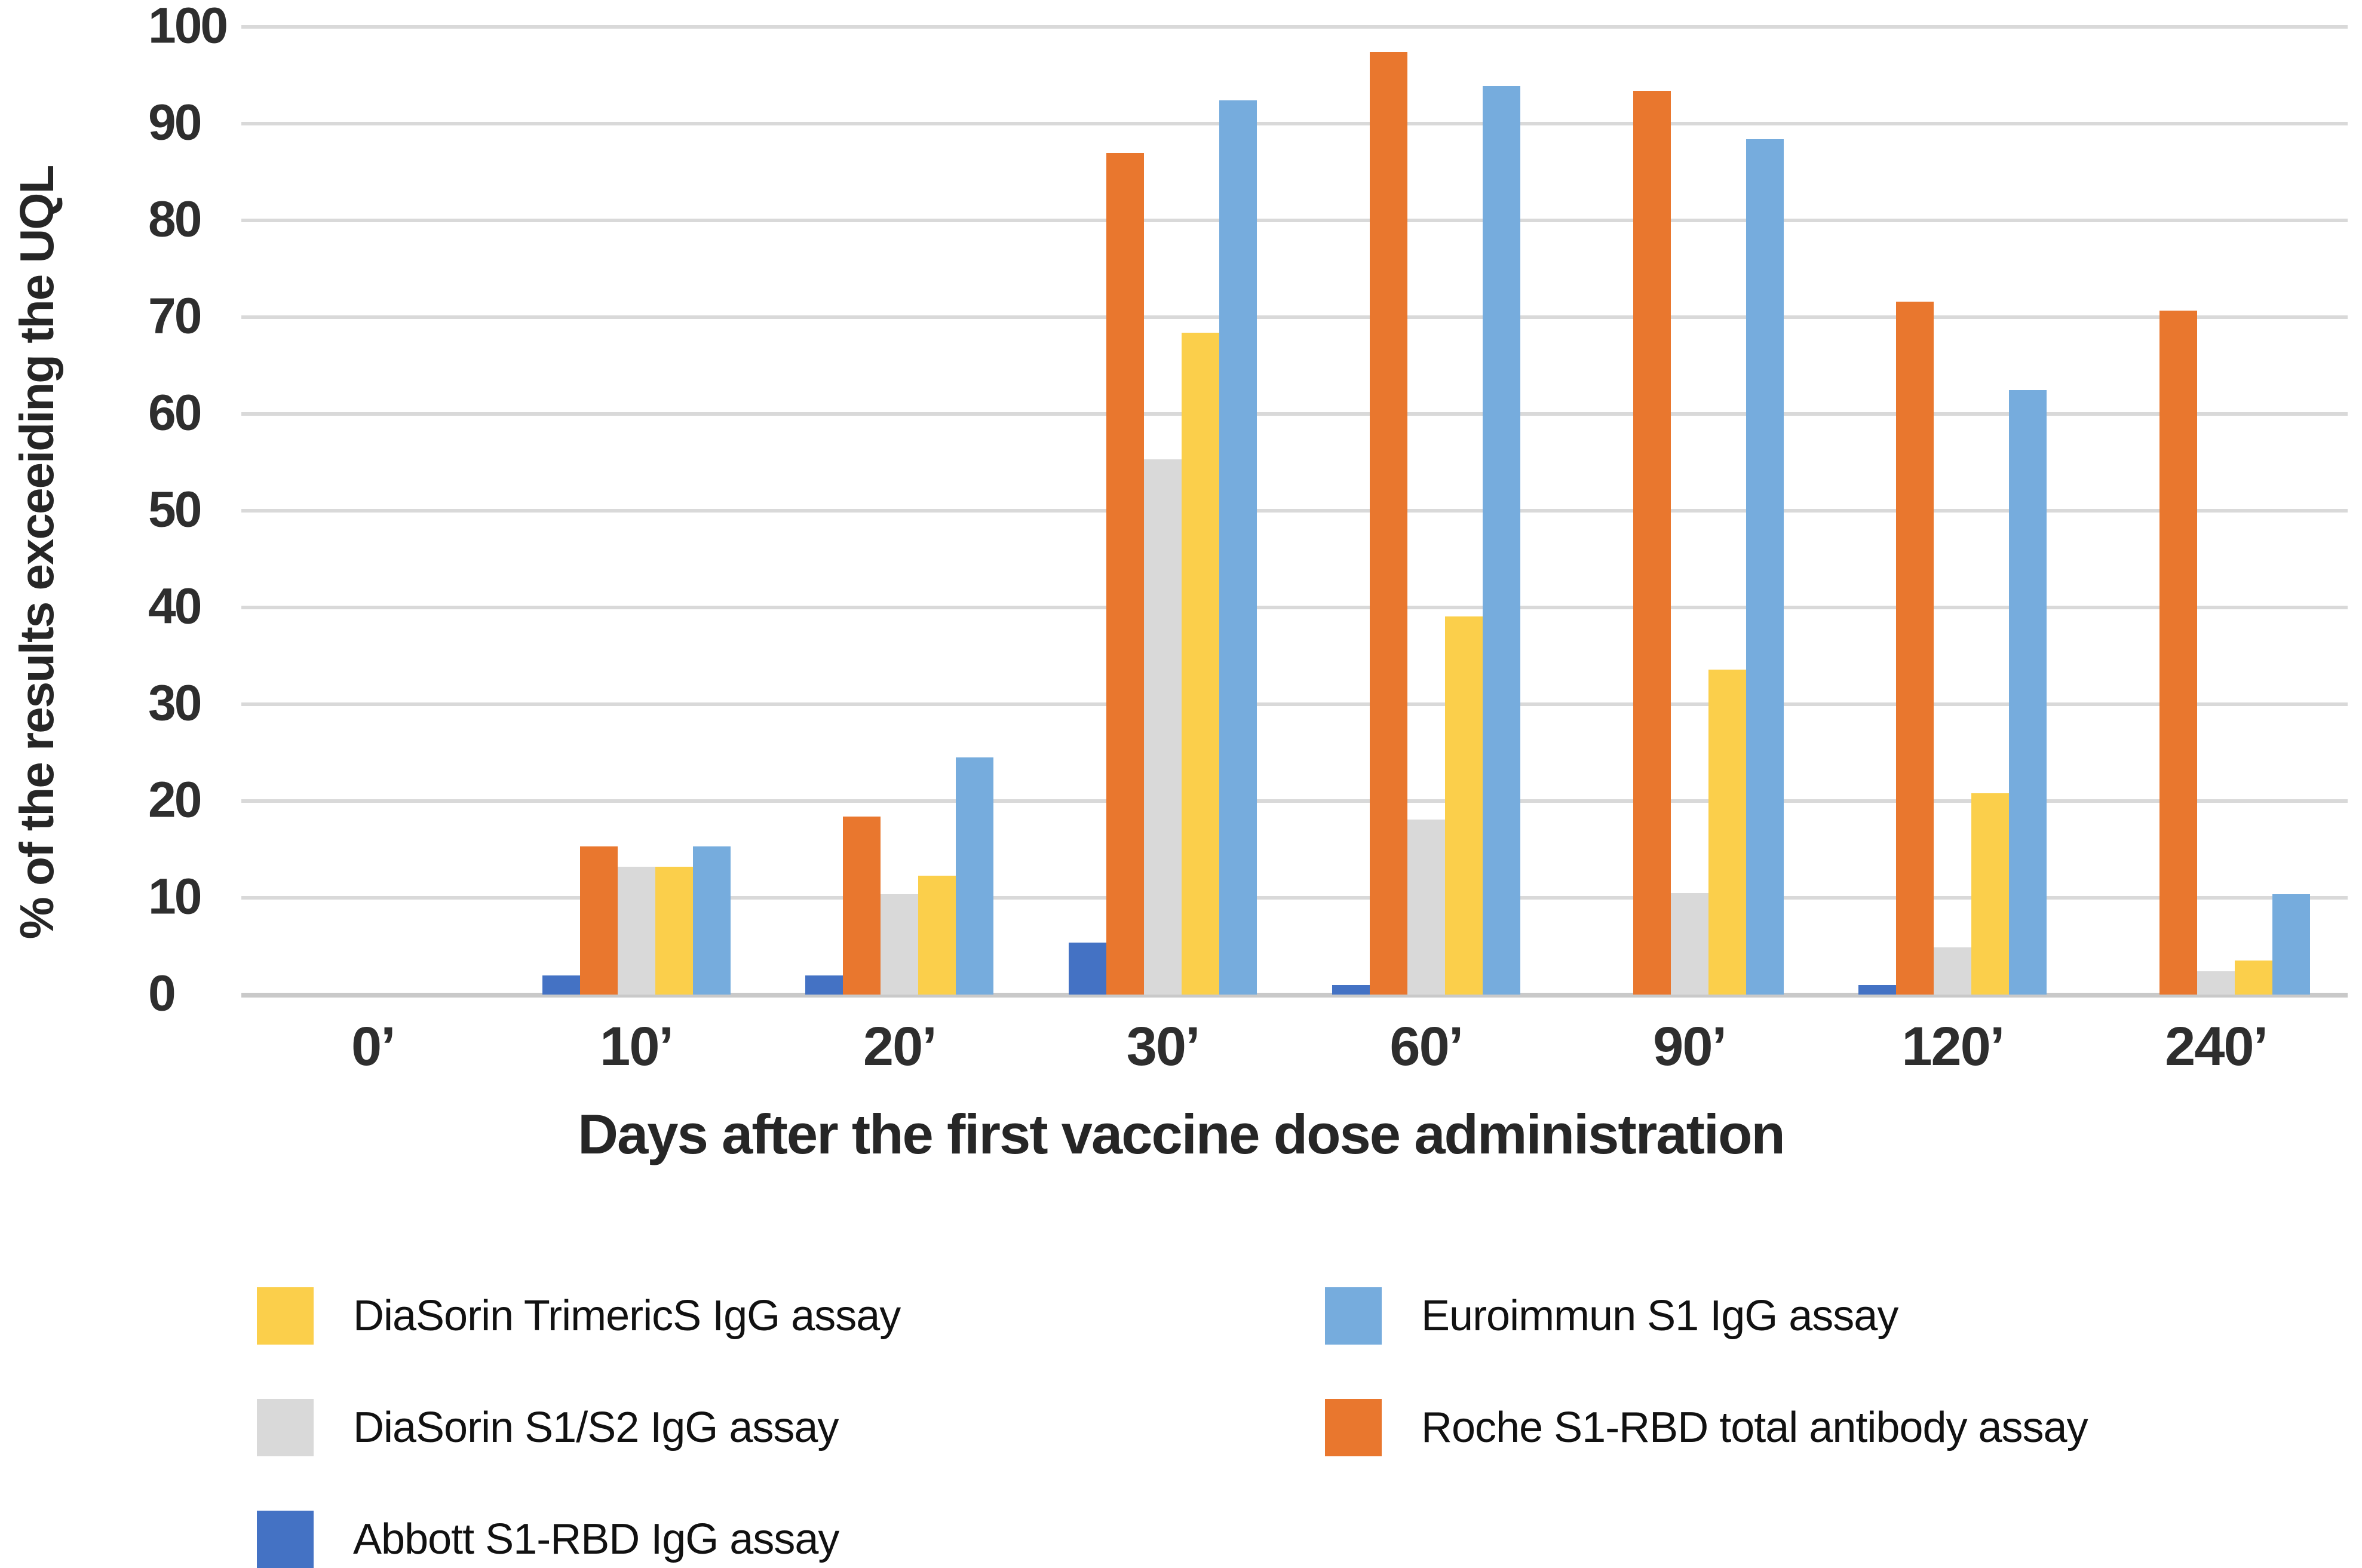 Image resolution: width=2362 pixels, height=1568 pixels. What do you see at coordinates (1294, 898) in the screenshot?
I see `gridline-y10` at bounding box center [1294, 898].